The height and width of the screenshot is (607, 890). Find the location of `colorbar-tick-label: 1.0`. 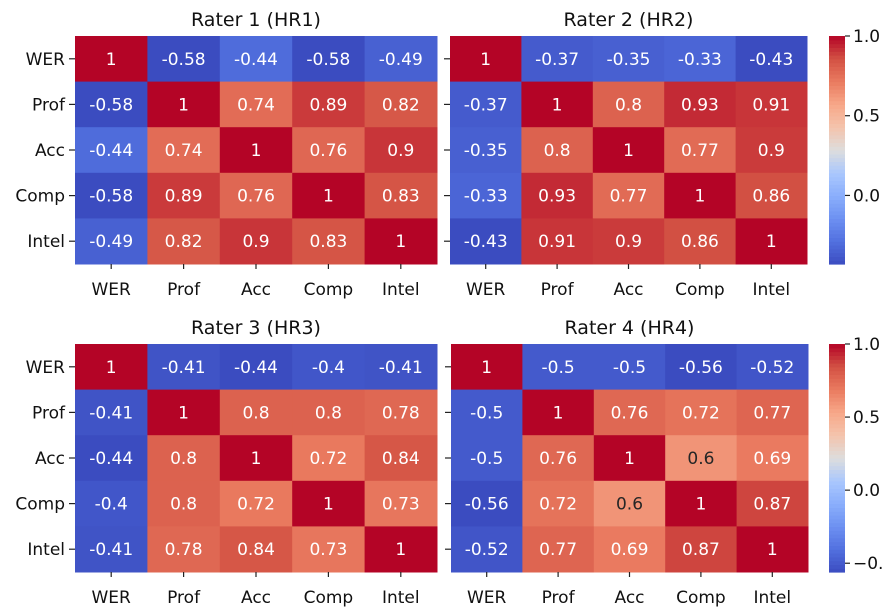

colorbar-tick-label: 1.0 is located at coordinates (866, 37).